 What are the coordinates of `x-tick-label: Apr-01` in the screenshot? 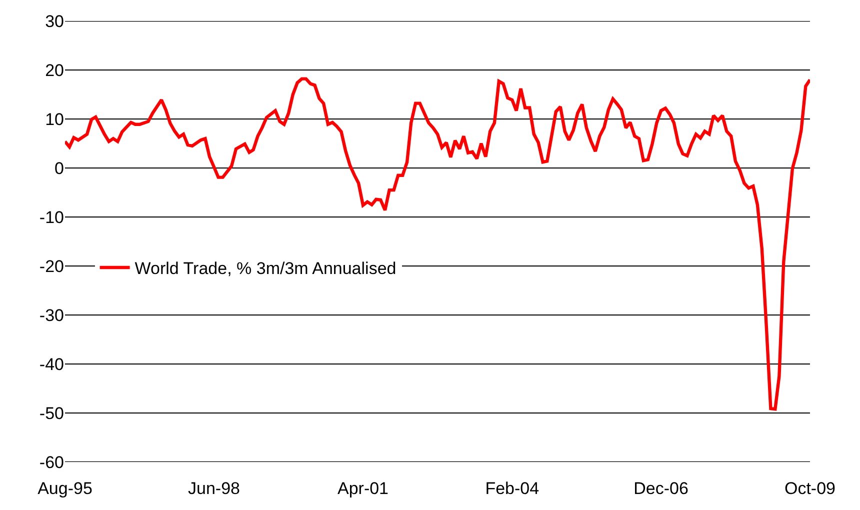 It's located at (363, 488).